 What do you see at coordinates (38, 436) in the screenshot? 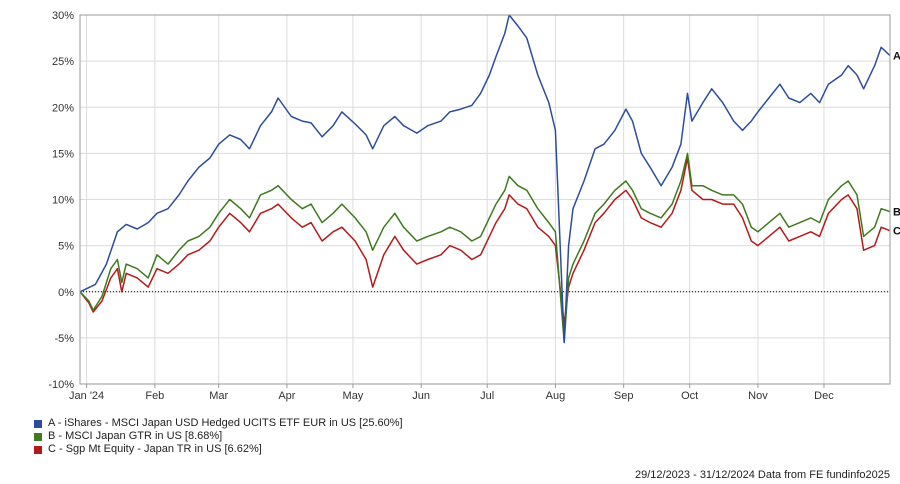
I see `legend-swatch-b` at bounding box center [38, 436].